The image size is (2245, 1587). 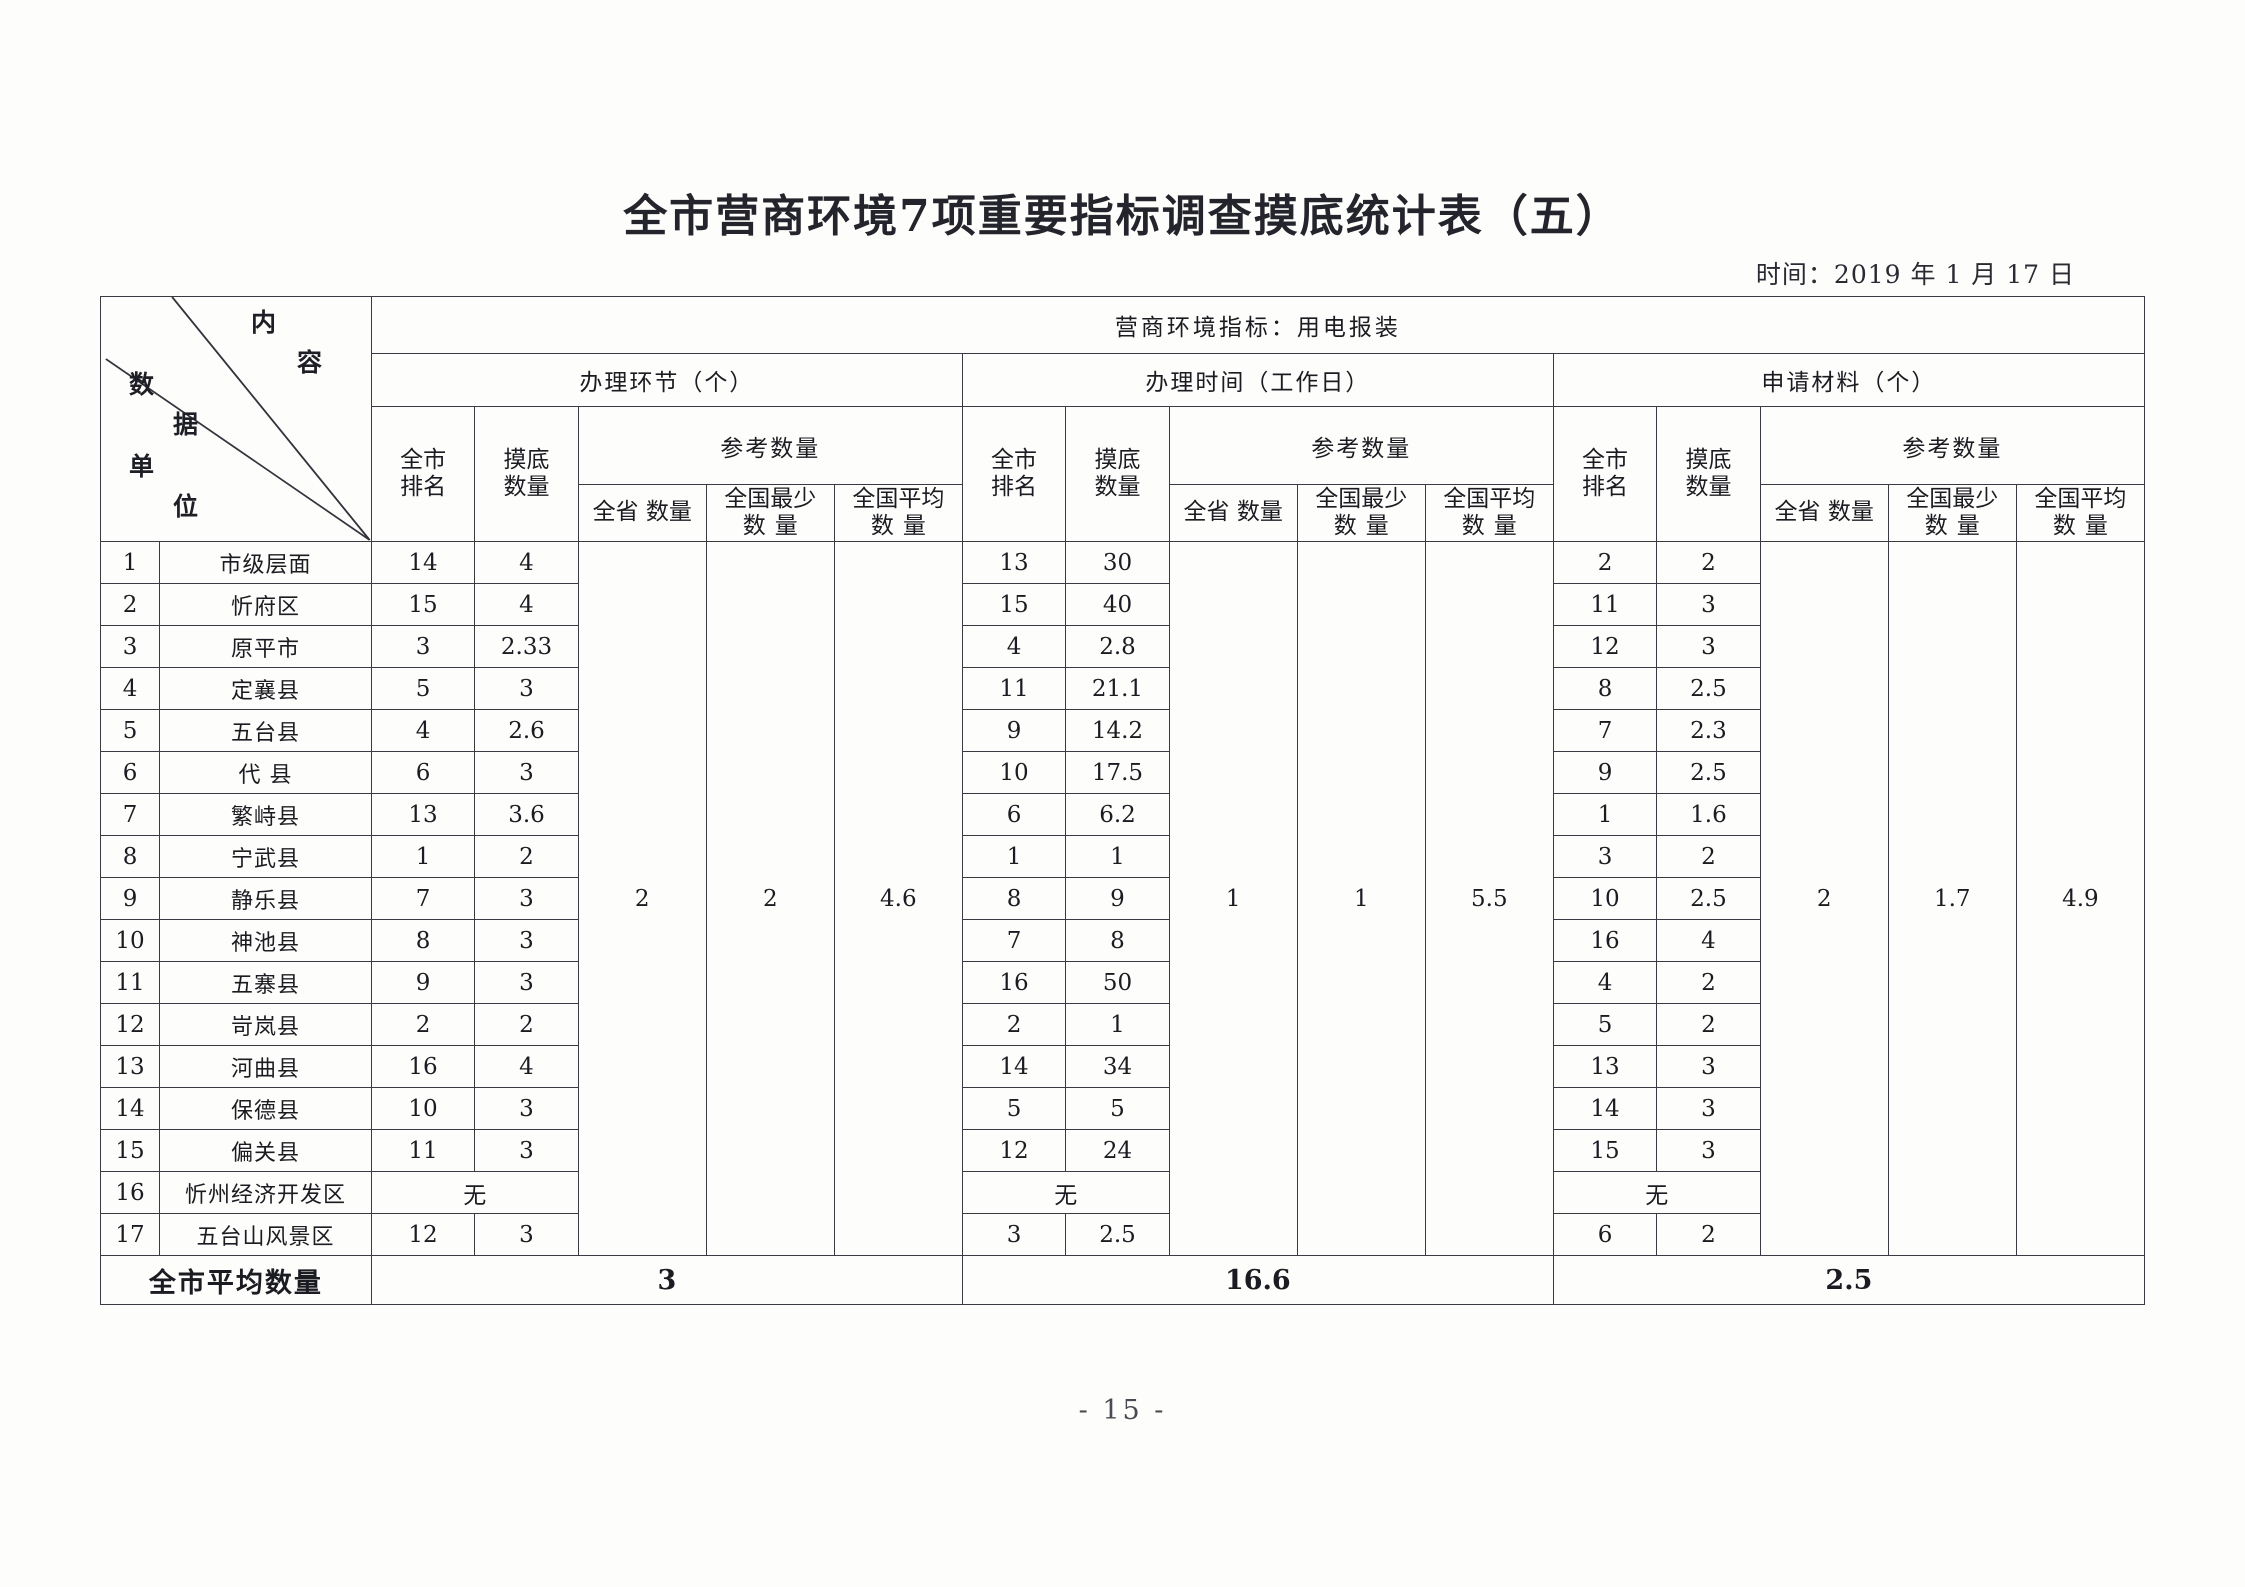 I want to click on group-header-steps: 办理环节（个）, so click(x=666, y=380).